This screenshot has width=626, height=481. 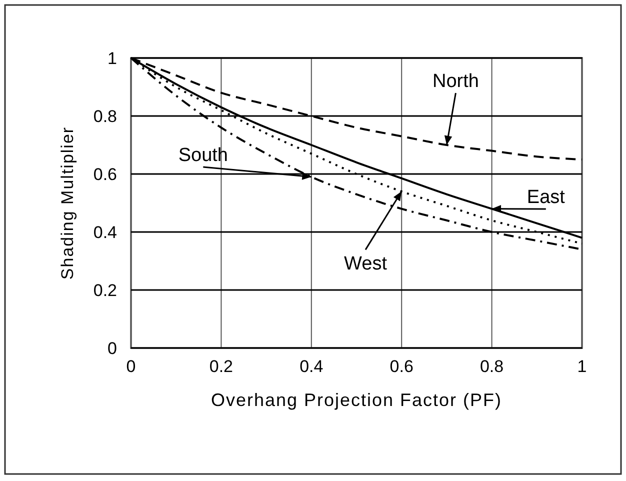 What do you see at coordinates (366, 264) in the screenshot?
I see `text: West` at bounding box center [366, 264].